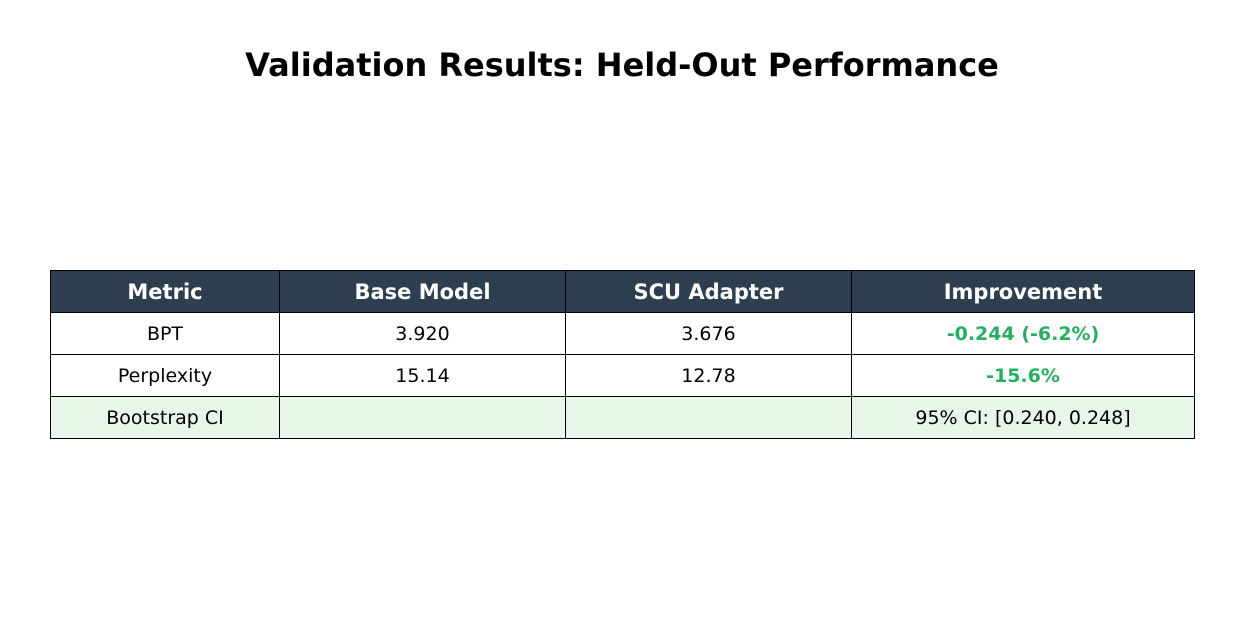 The image size is (1244, 644). I want to click on column-header-improvement: Improvement, so click(1023, 291).